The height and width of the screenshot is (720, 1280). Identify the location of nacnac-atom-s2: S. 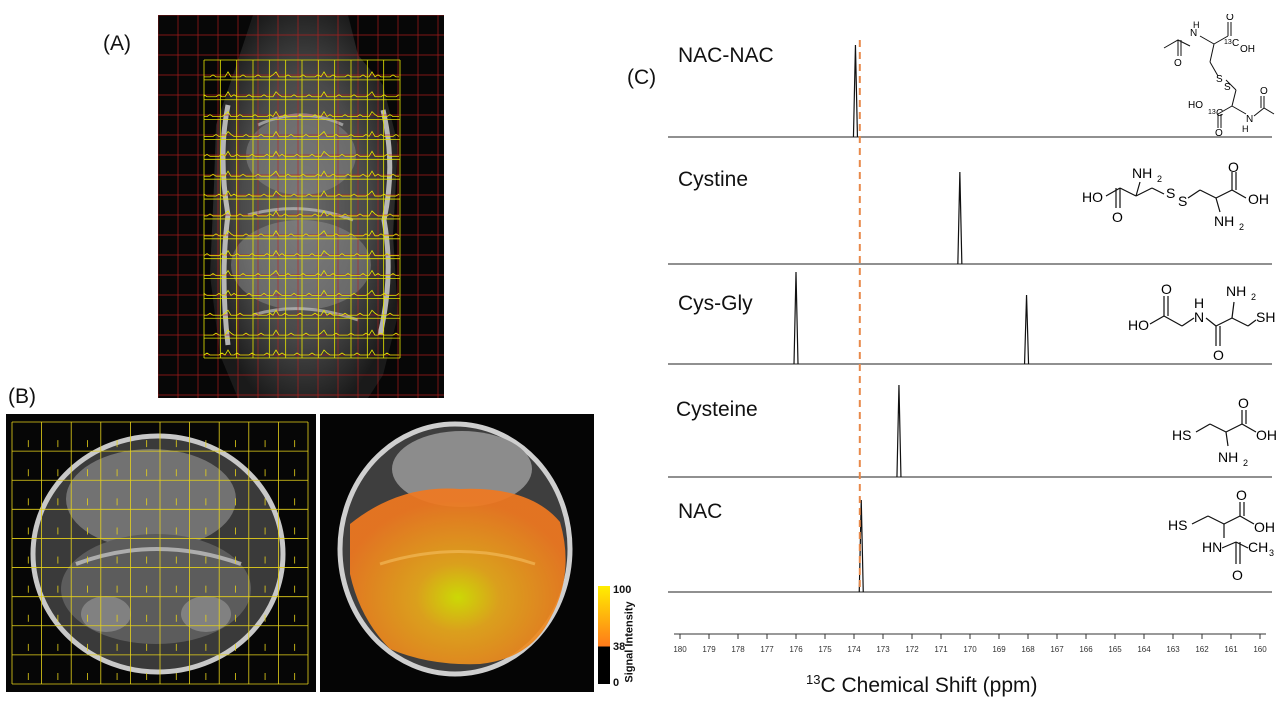
(1227, 87).